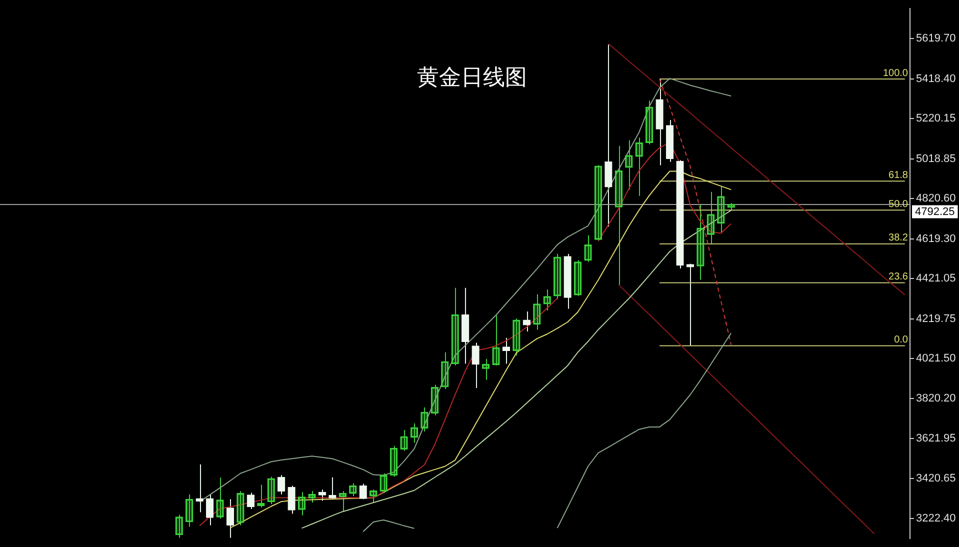 This screenshot has width=959, height=547. Describe the element at coordinates (936, 158) in the screenshot. I see `y-tick-label: 5018.85` at that location.